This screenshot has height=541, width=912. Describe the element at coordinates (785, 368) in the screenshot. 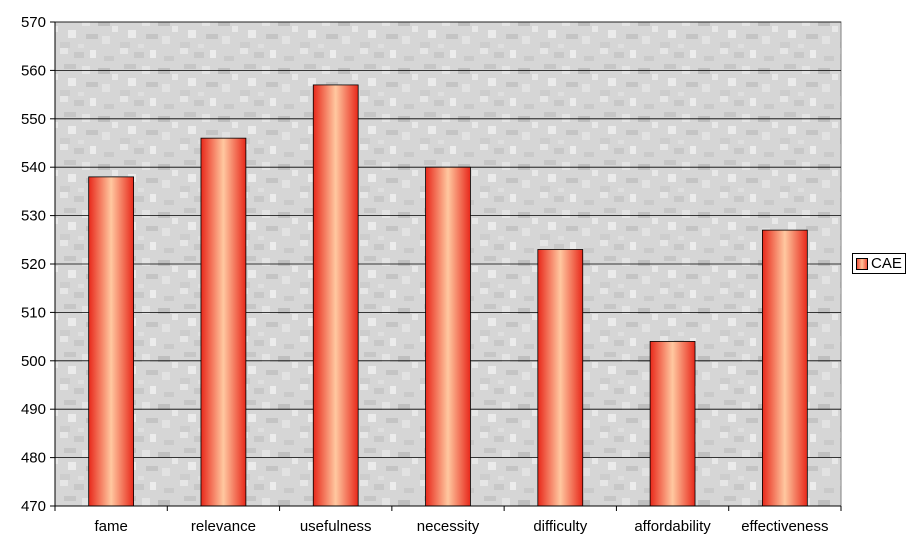

I see `bar-effectiveness` at that location.